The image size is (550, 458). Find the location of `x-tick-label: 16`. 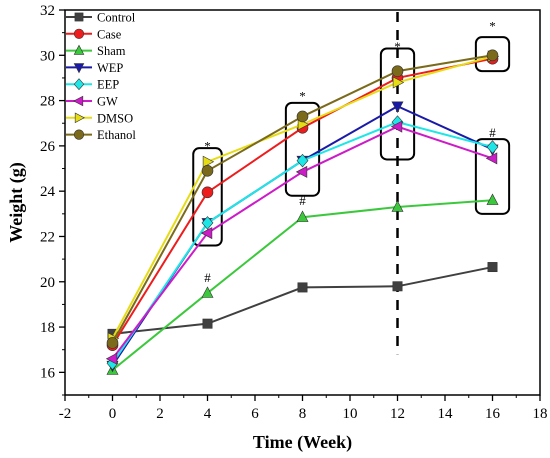

x-tick-label: 16 is located at coordinates (493, 414).